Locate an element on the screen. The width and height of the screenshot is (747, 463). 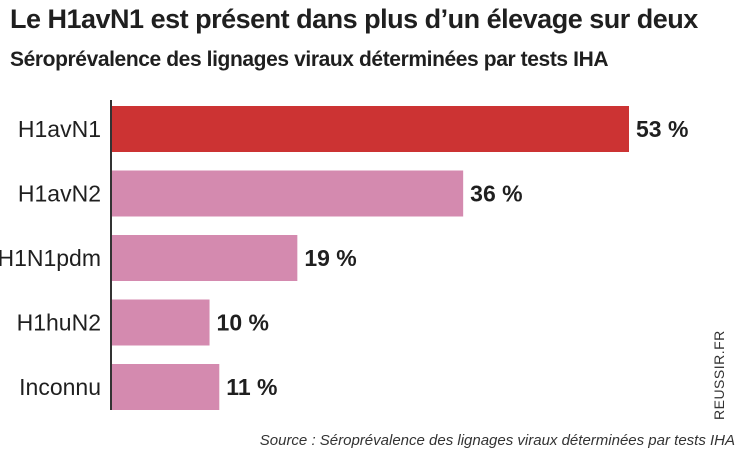
bar-h1hun2 is located at coordinates (161, 322).